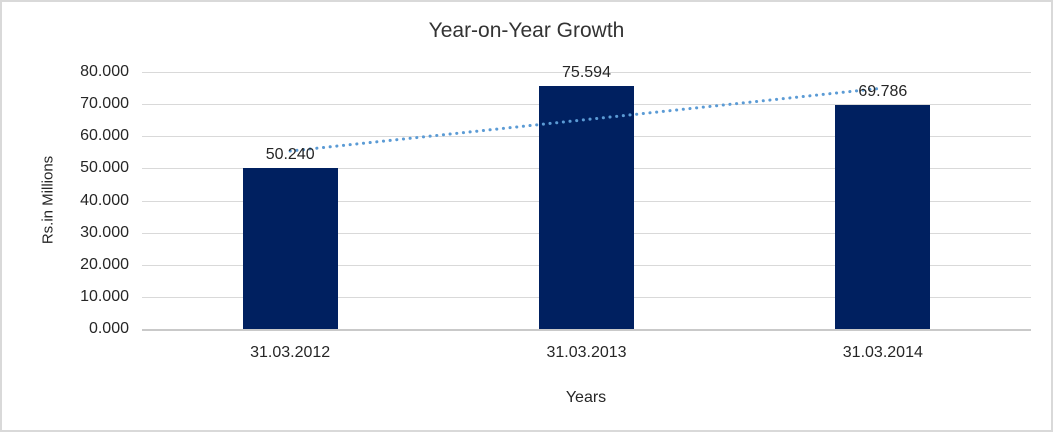 This screenshot has height=432, width=1053. What do you see at coordinates (104, 71) in the screenshot?
I see `y-axis-tick-label: 80.000` at bounding box center [104, 71].